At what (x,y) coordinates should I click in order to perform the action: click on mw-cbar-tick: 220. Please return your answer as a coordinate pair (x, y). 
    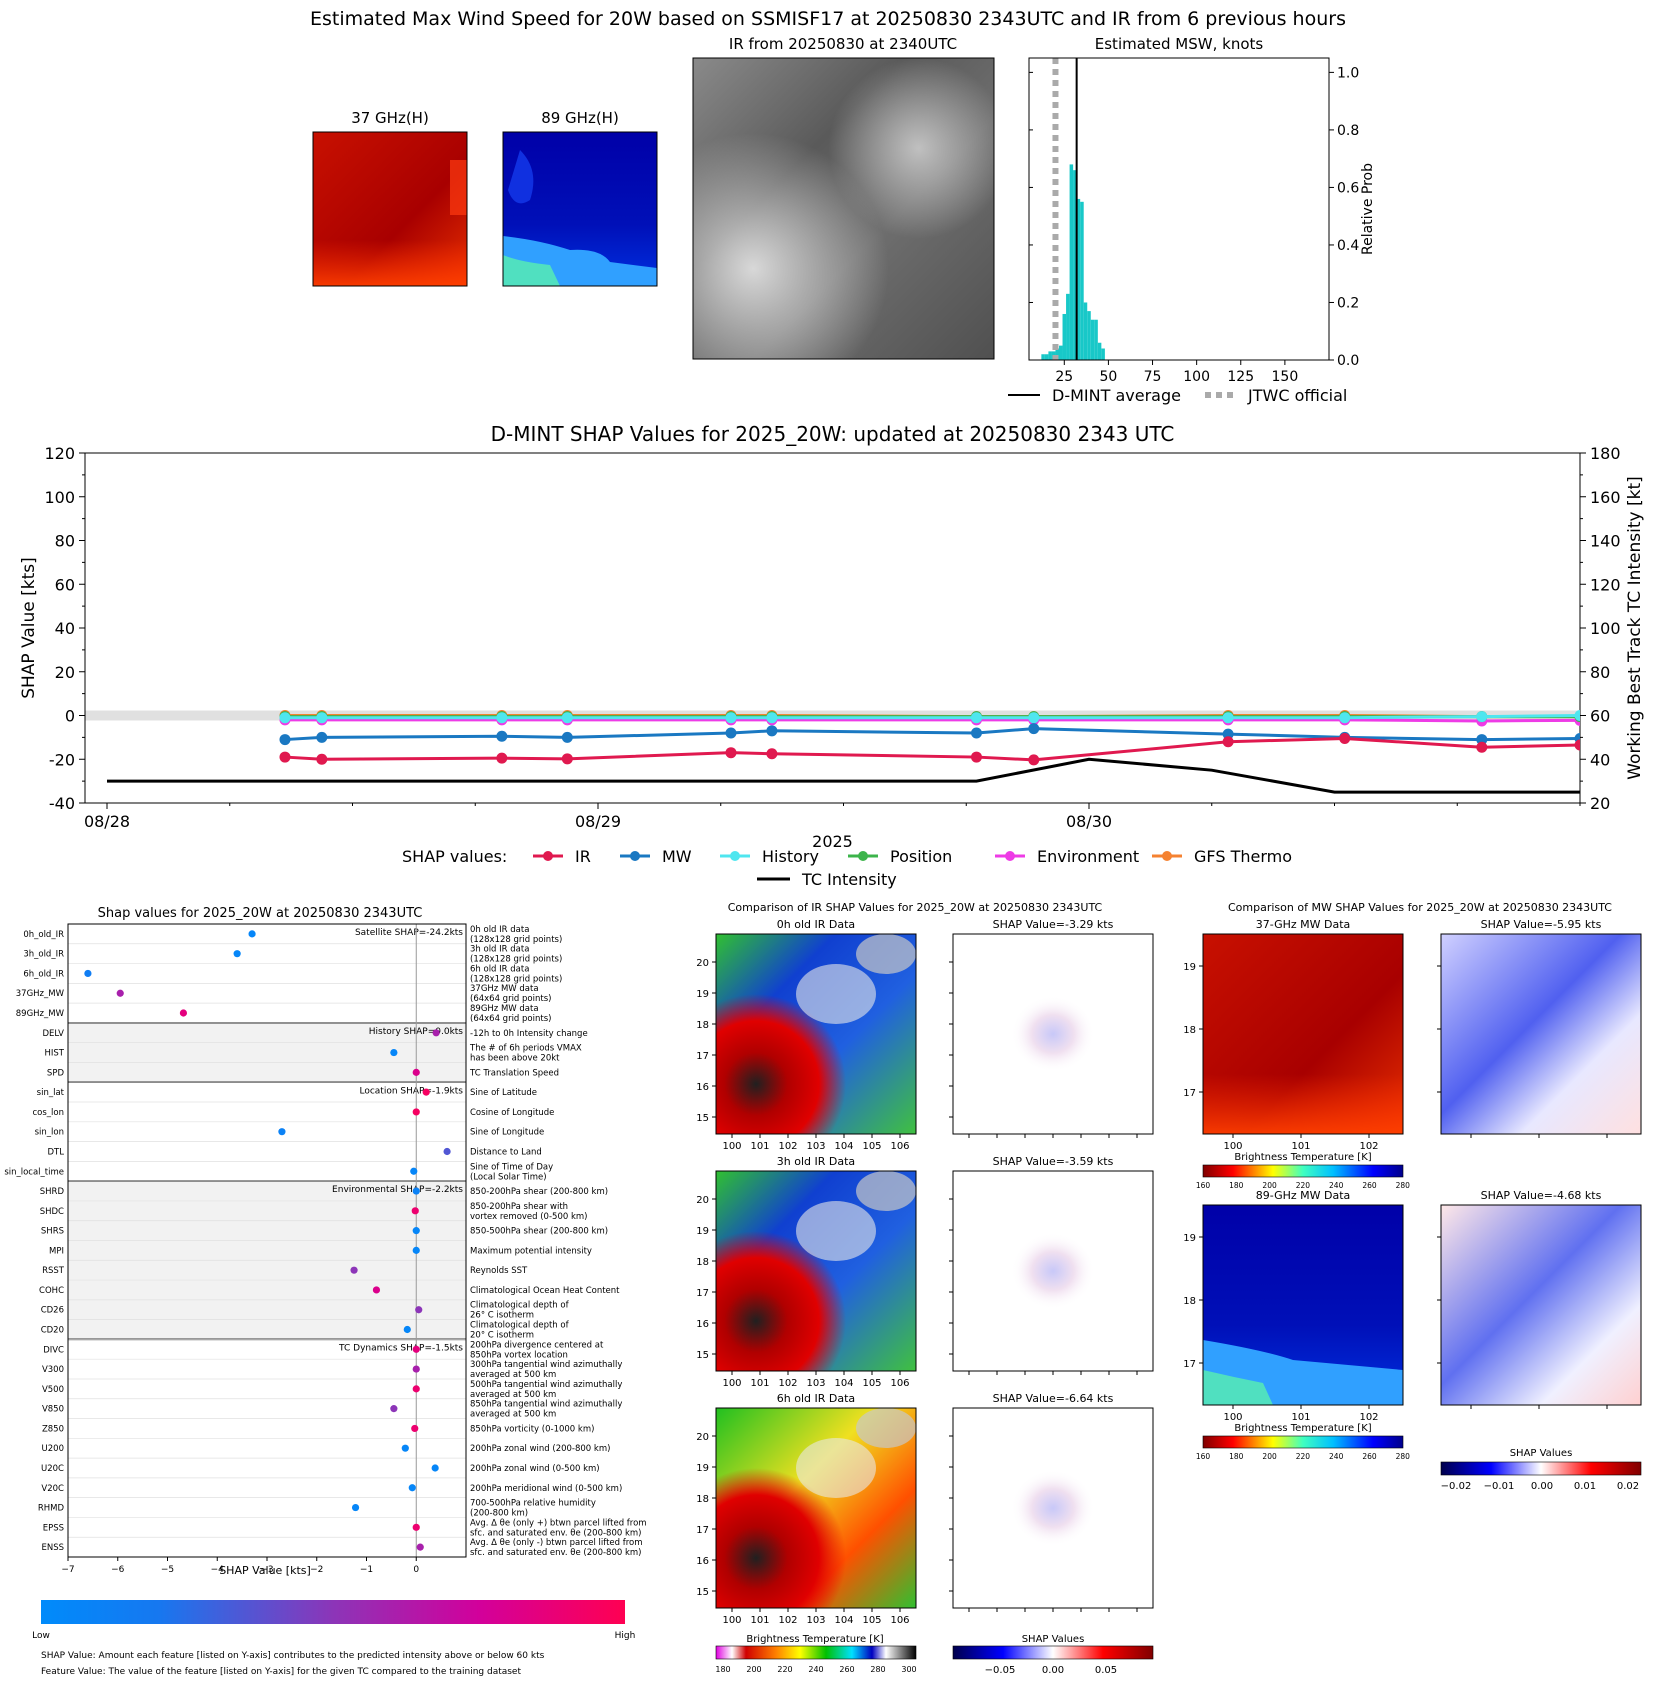
    Looking at the image, I should click on (1303, 1456).